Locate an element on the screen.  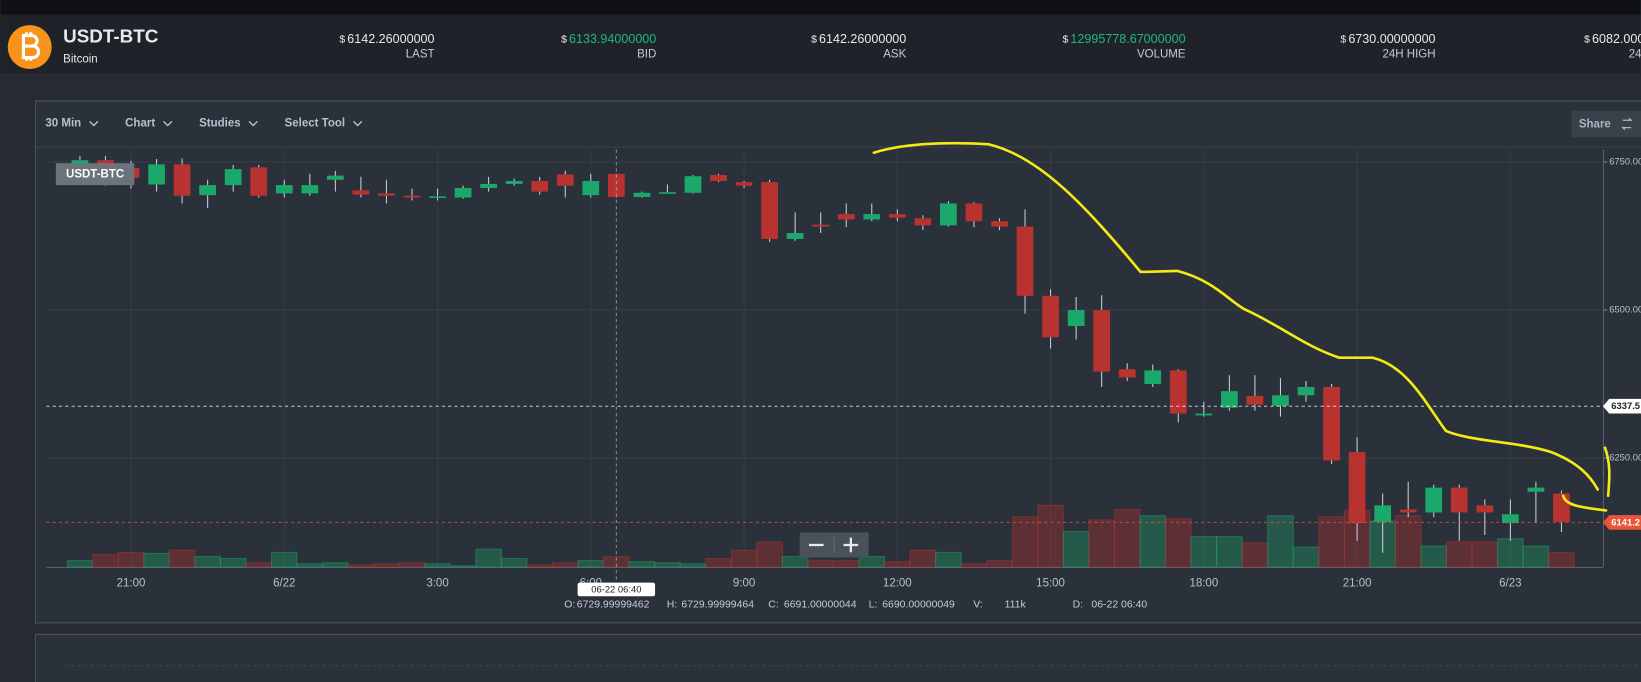
x-tick-label: 21:00 is located at coordinates (131, 584).